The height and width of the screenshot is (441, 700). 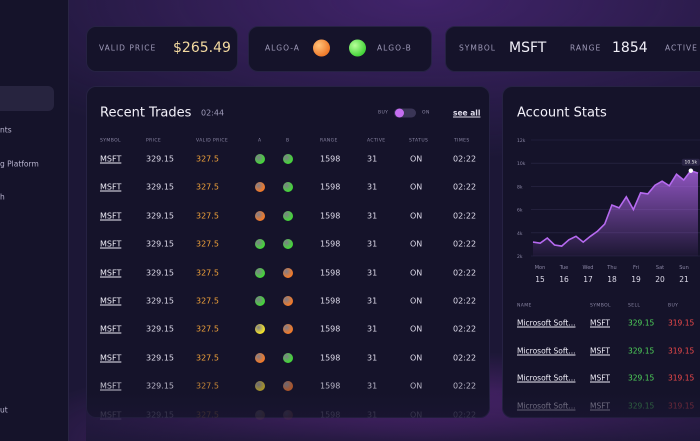 I want to click on label: VALID PRICE, so click(x=128, y=48).